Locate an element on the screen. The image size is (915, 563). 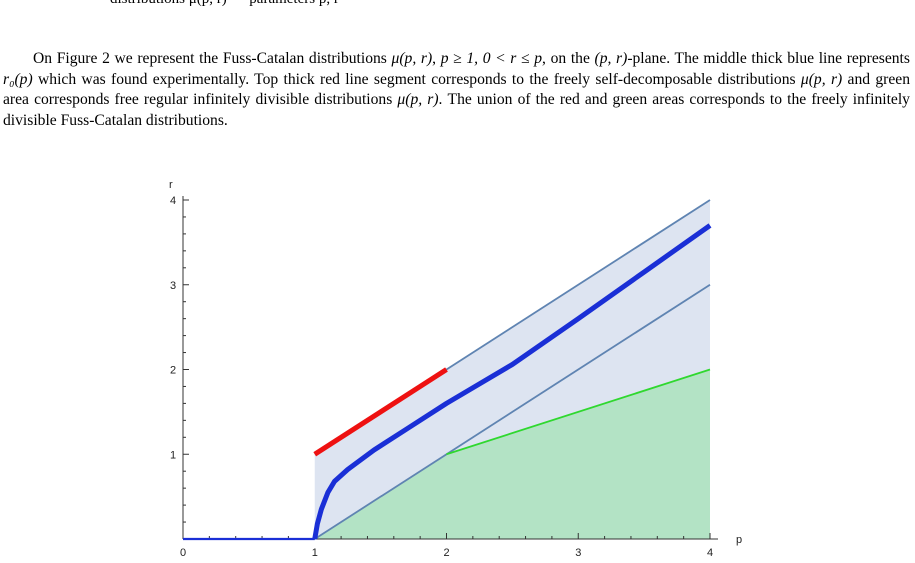
math-r0: r₀(p) is located at coordinates (18, 79).